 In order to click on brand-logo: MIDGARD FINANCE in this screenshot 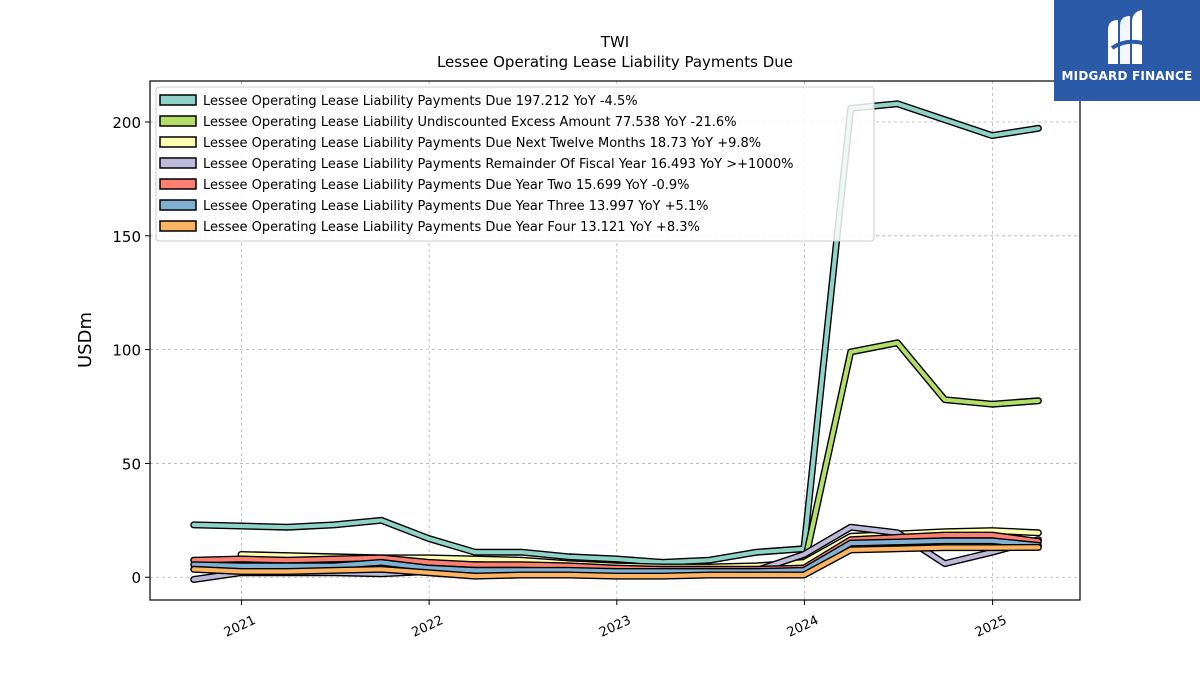, I will do `click(1127, 50)`.